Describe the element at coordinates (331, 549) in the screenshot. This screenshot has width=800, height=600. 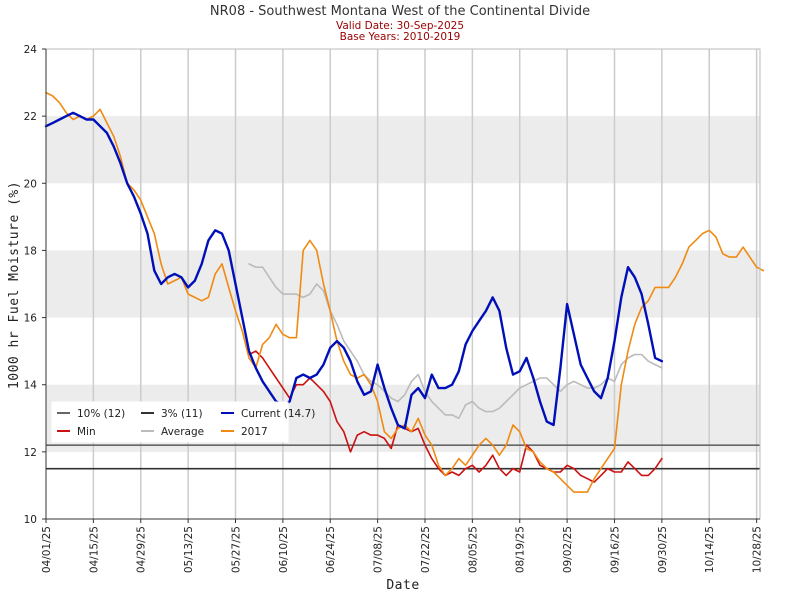
I see `x-tick-label: 06/24/25` at that location.